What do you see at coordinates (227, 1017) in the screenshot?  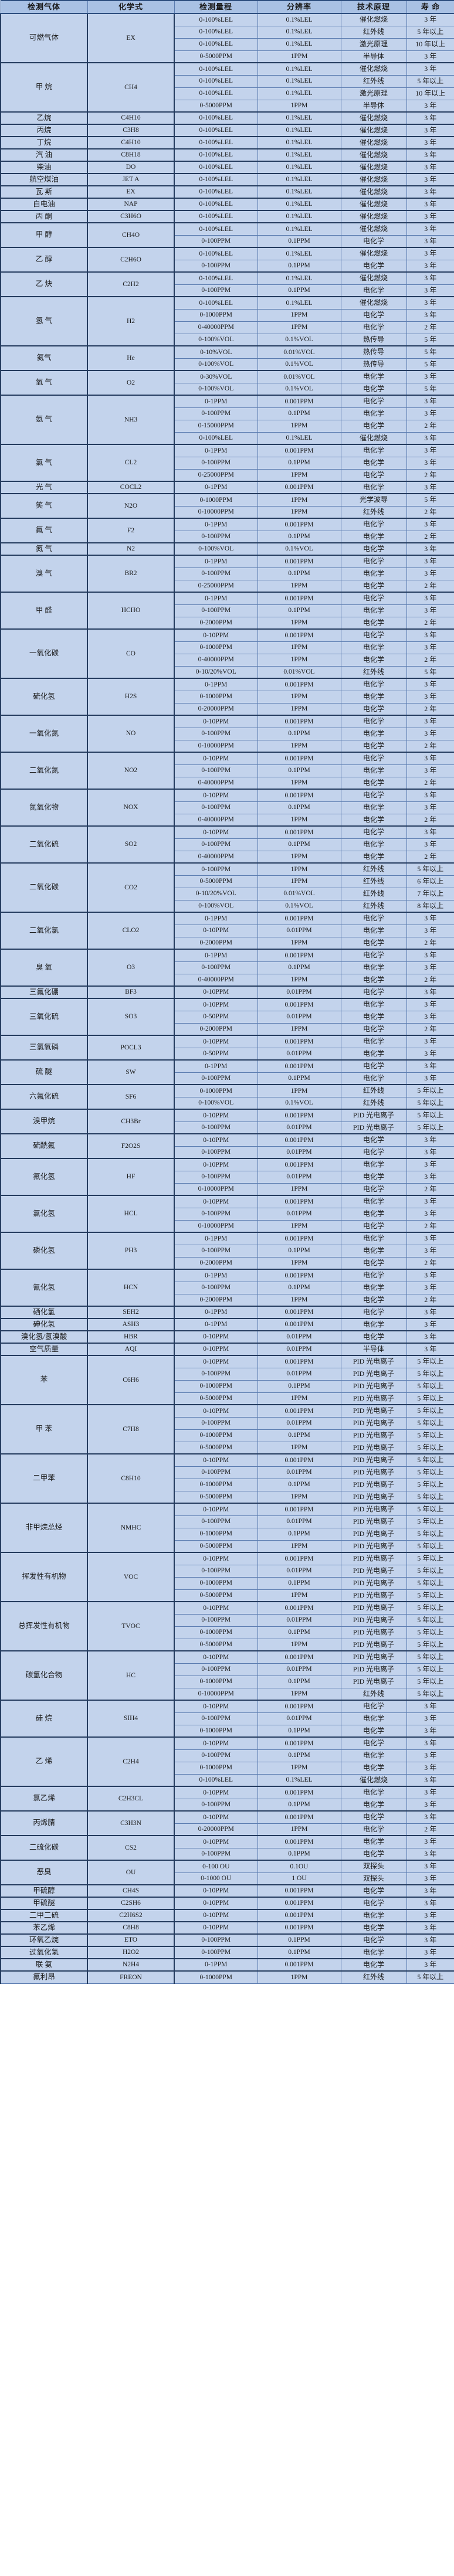 I see `table-row: 0-50PPM 0.01PPM 电化学 3 年` at bounding box center [227, 1017].